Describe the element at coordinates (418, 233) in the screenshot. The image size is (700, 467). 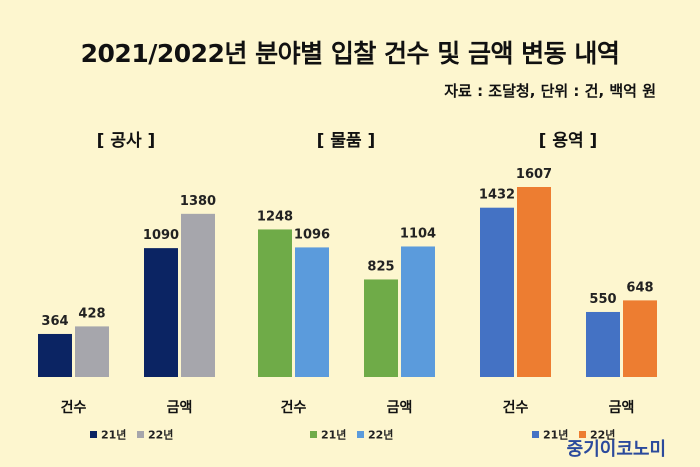
I see `data-label-1-1-1: 1104` at that location.